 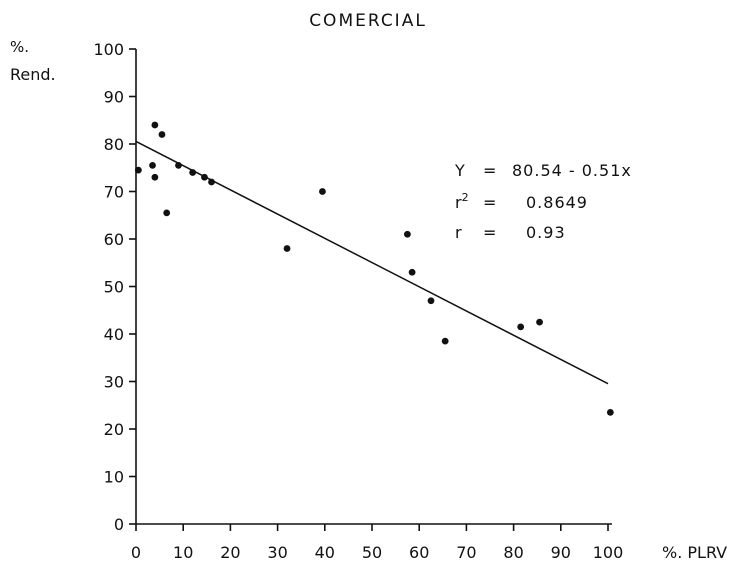 What do you see at coordinates (572, 170) in the screenshot?
I see `equation-rhs: 80.54 - 0.51x` at bounding box center [572, 170].